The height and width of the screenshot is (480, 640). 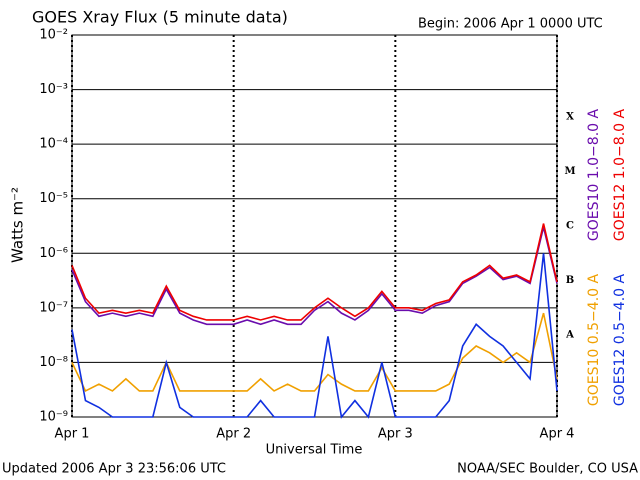 What do you see at coordinates (53, 307) in the screenshot?
I see `y-tick-label: 10⁻⁷` at bounding box center [53, 307].